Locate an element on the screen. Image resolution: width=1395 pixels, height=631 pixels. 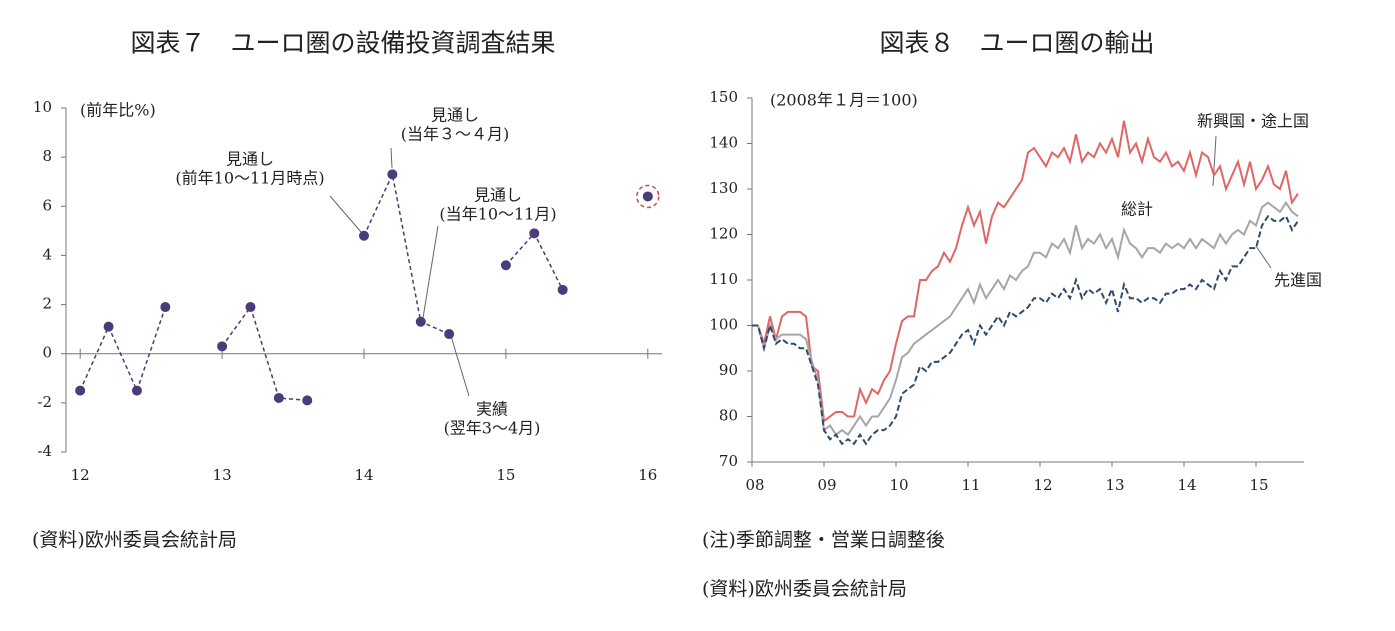
y-tick-label: 100 is located at coordinates (723, 325).